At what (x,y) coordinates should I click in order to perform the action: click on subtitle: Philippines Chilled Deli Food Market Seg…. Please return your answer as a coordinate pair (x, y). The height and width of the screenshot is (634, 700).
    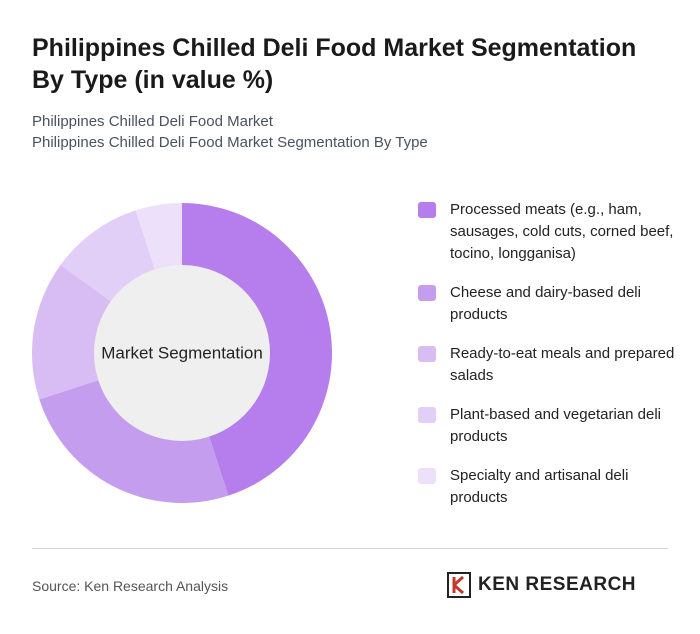
    Looking at the image, I should click on (230, 142).